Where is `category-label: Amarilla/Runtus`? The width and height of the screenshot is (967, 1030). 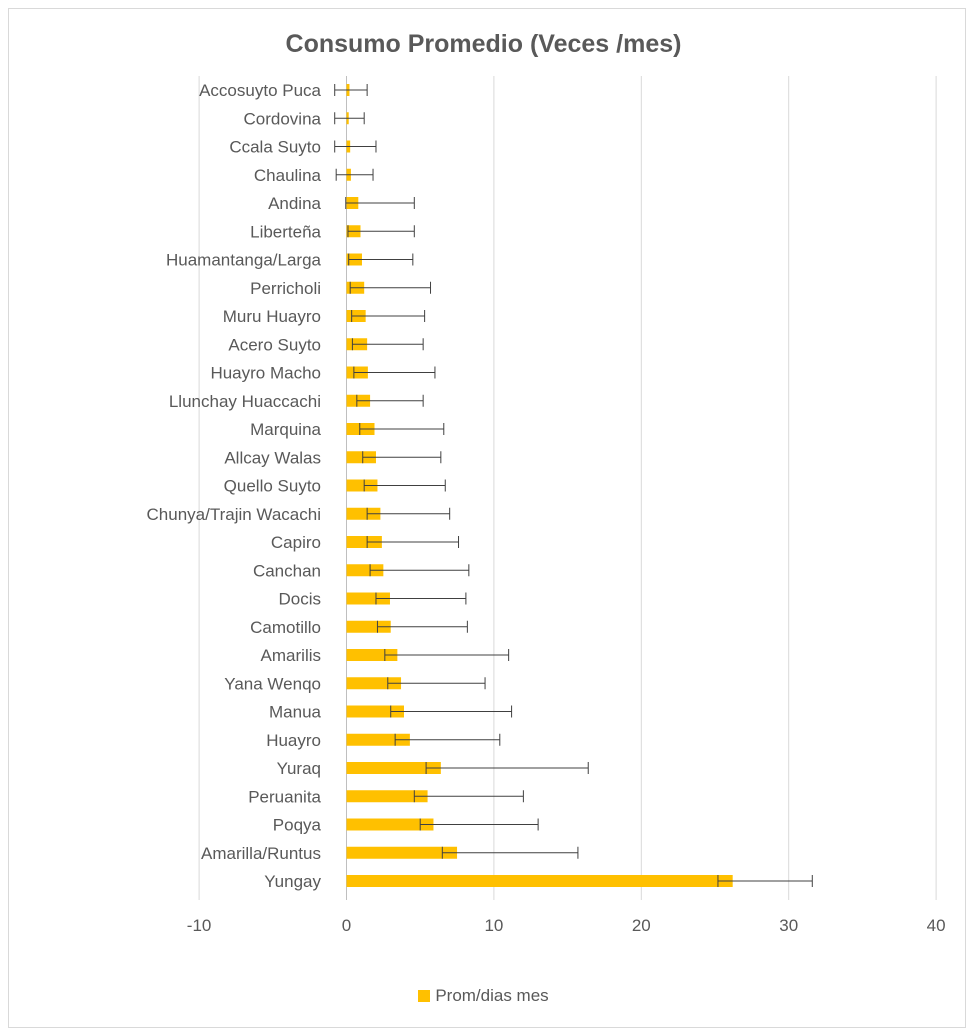
category-label: Amarilla/Runtus is located at coordinates (261, 853).